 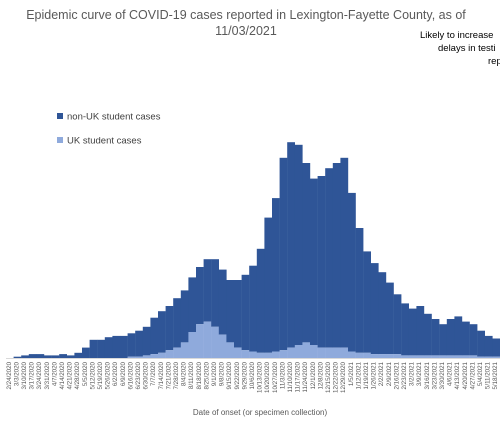 What do you see at coordinates (70, 375) in the screenshot?
I see `x-tick-label: 4/21/2020` at bounding box center [70, 375].